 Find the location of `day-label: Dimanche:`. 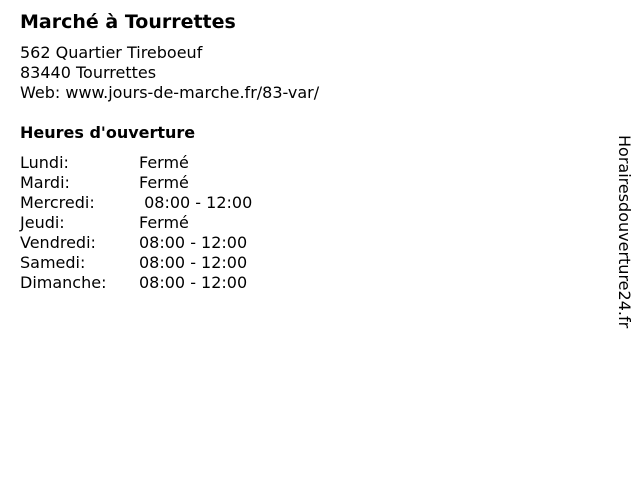

day-label: Dimanche: is located at coordinates (63, 282).